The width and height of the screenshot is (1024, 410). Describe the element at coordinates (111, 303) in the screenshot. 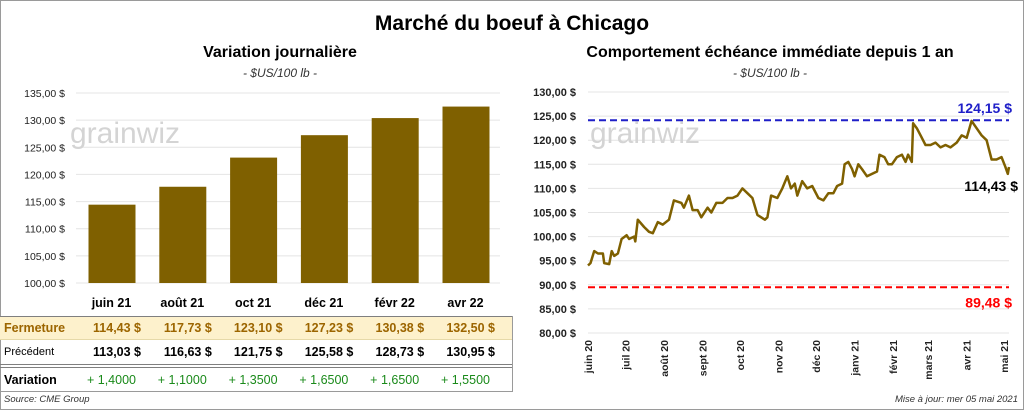

I see `column-header: juin 21` at that location.